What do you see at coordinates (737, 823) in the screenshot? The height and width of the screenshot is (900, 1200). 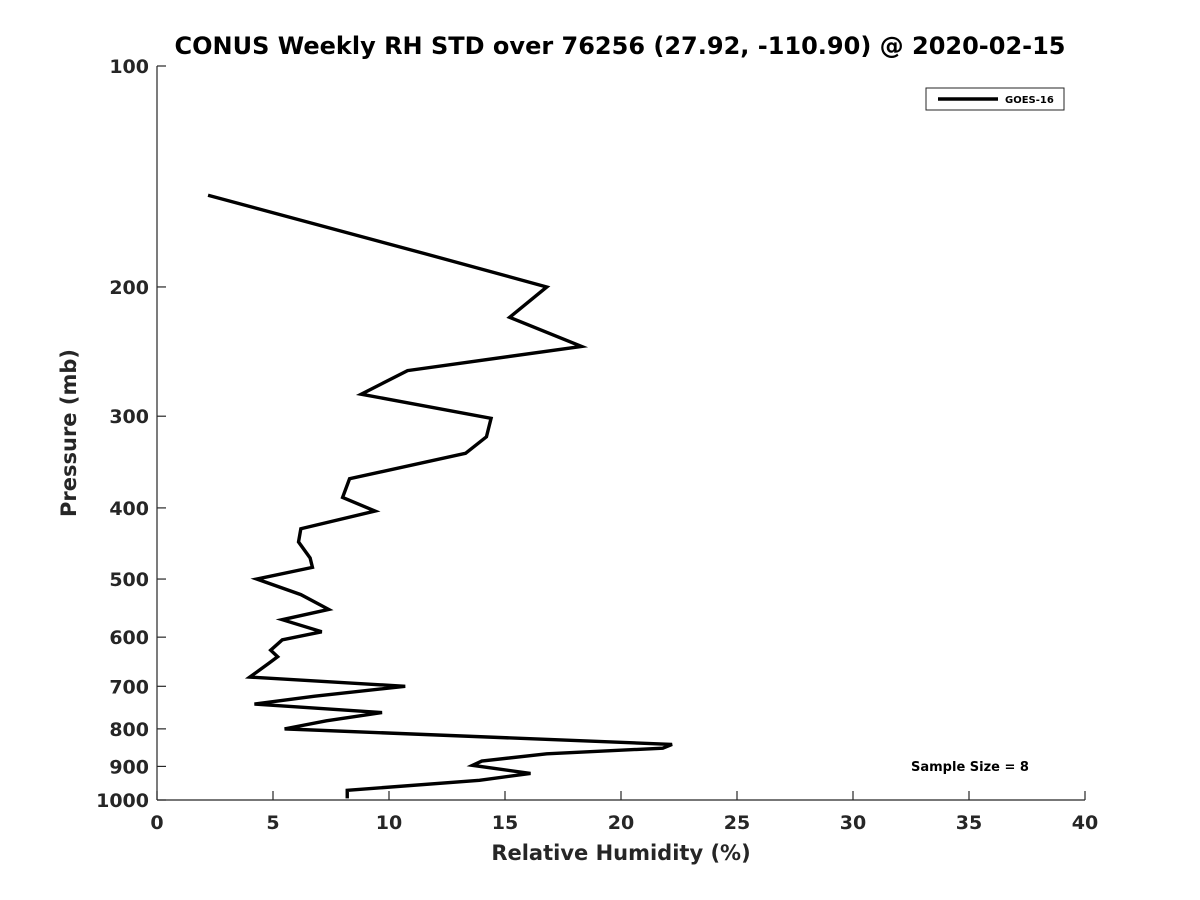 I see `x-tick-label: 25` at bounding box center [737, 823].